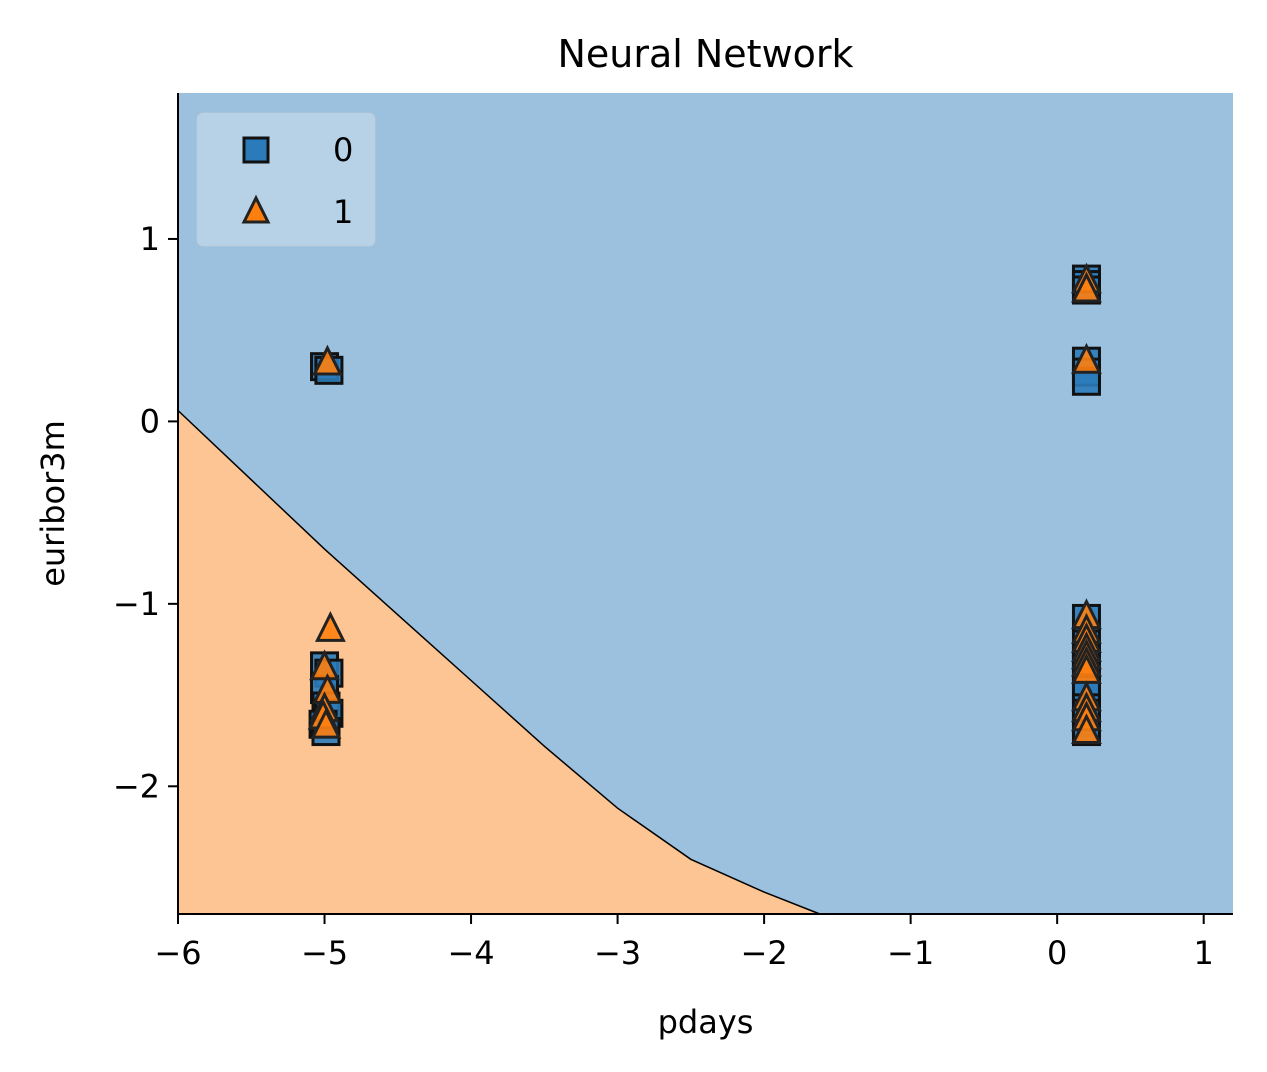 The width and height of the screenshot is (1267, 1072). Describe the element at coordinates (343, 150) in the screenshot. I see `legend-label-0: 0` at that location.